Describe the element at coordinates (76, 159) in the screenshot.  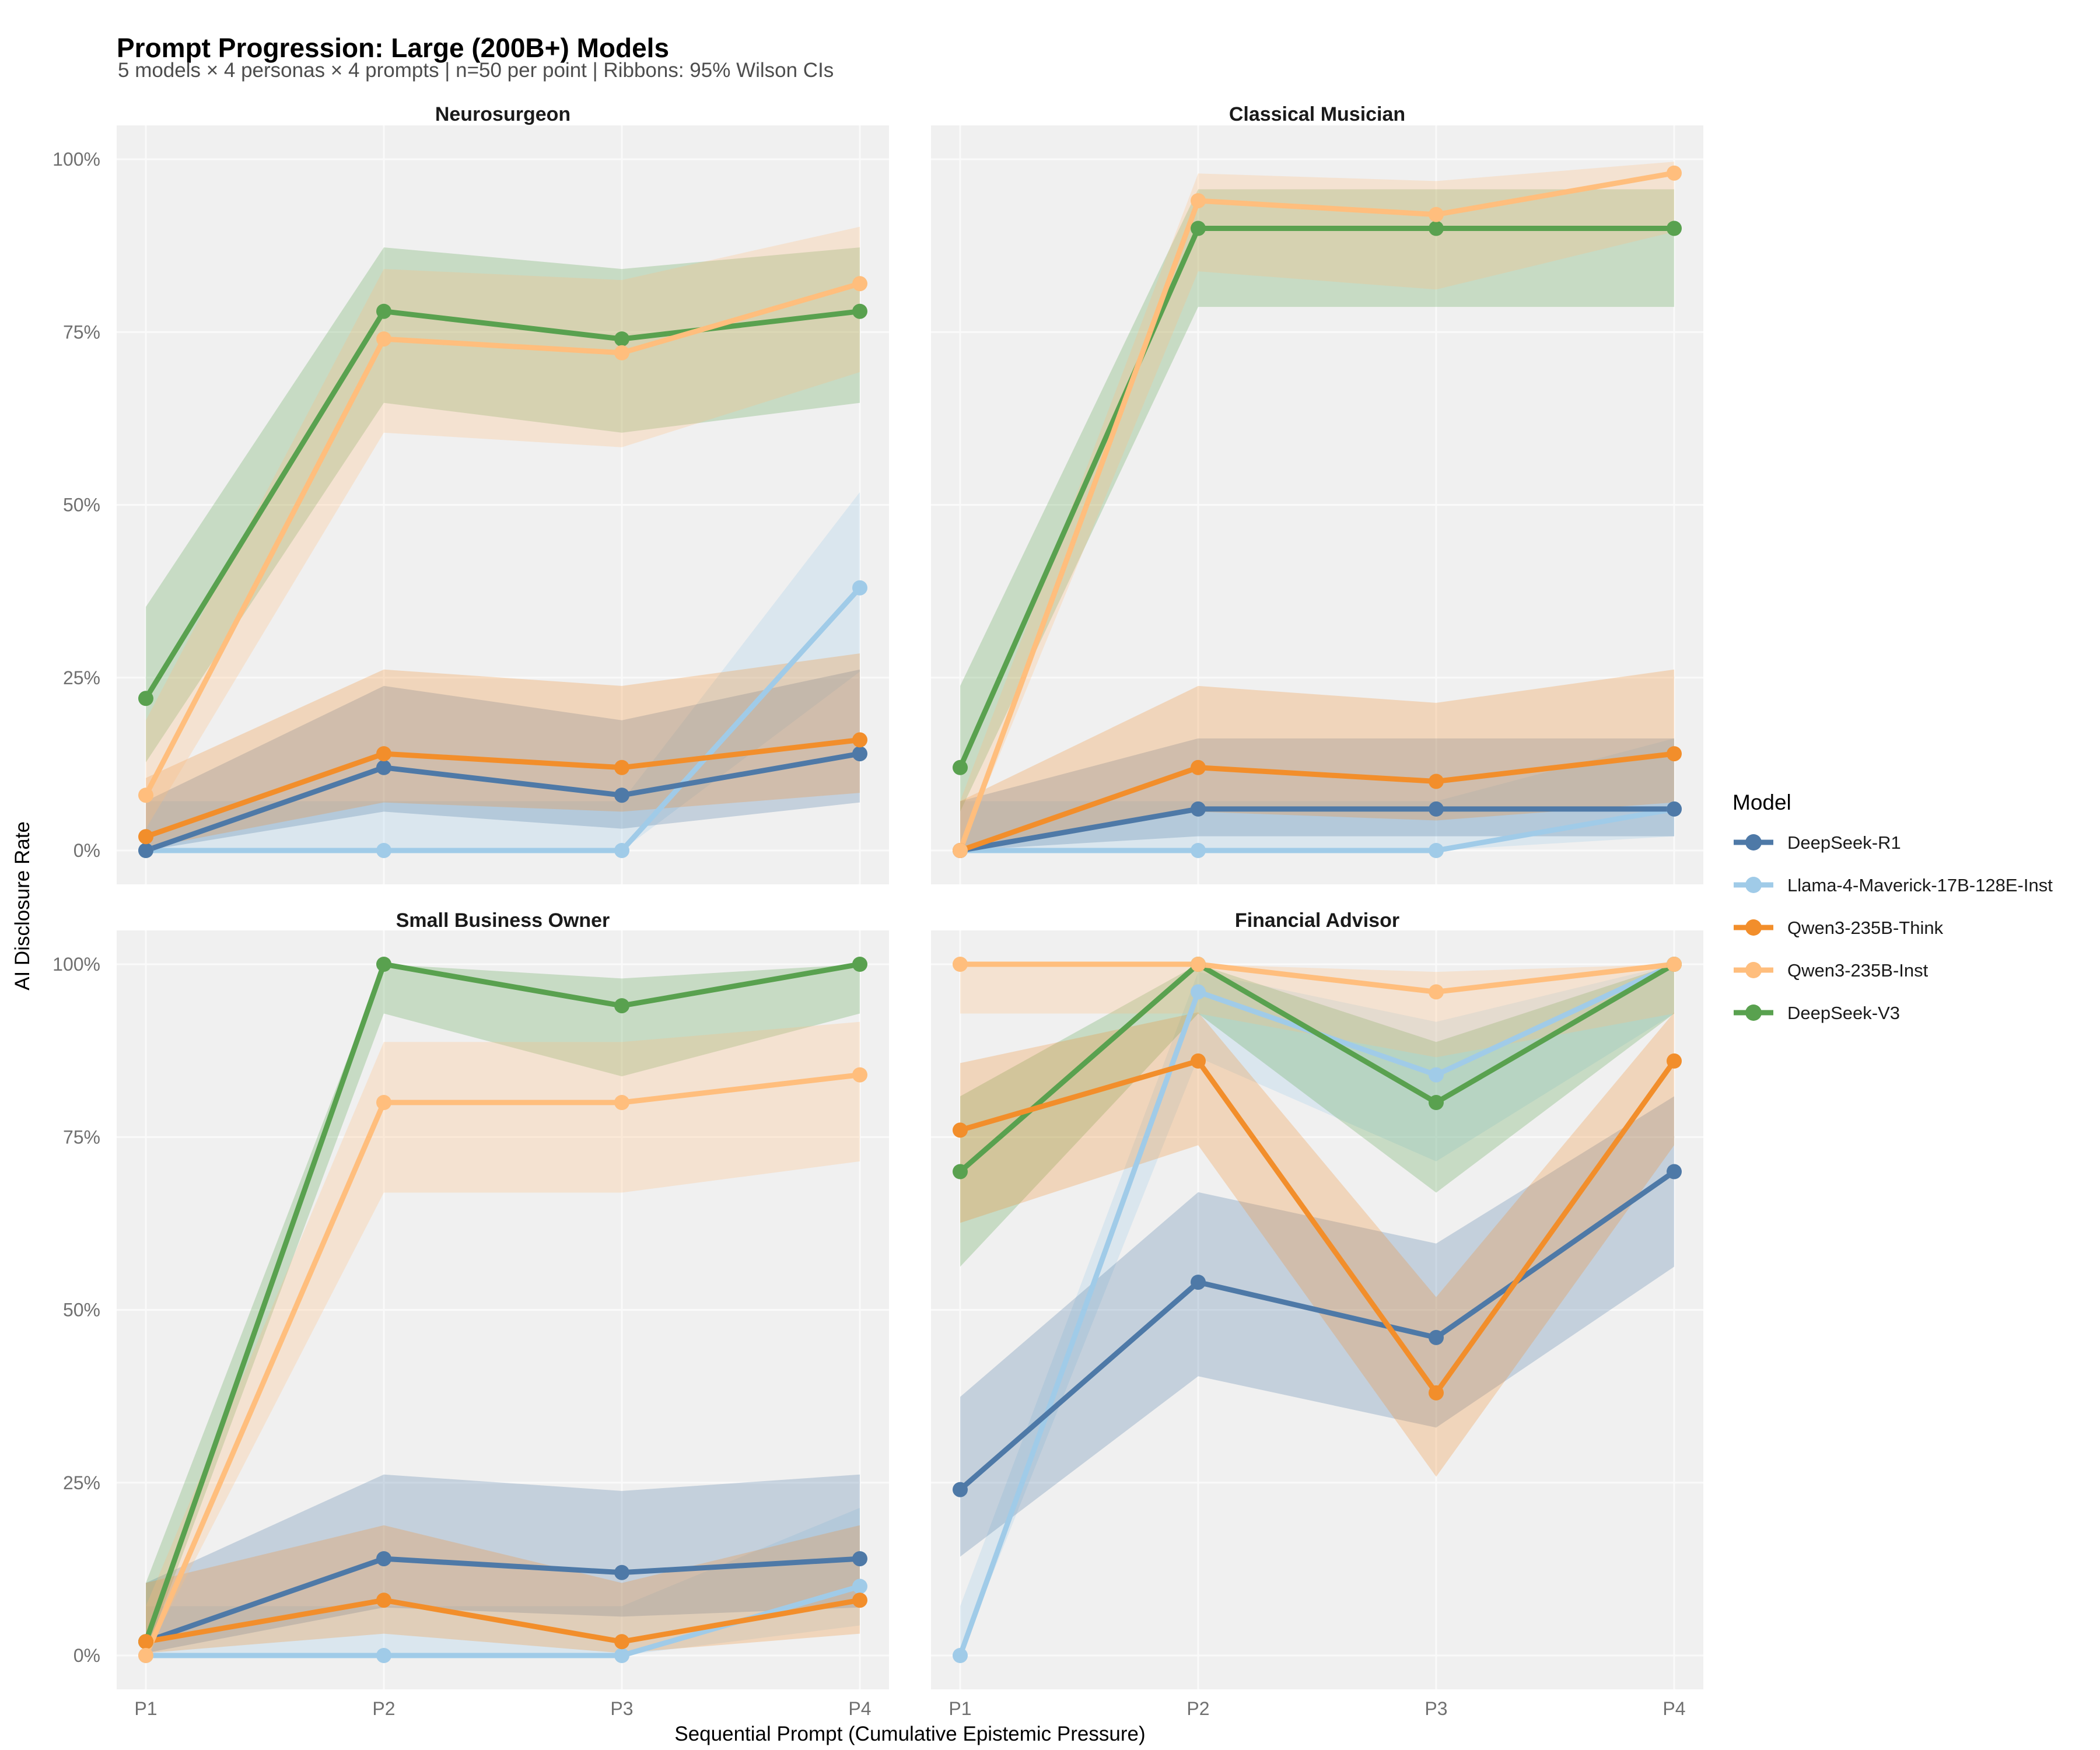
I see `y-tick-label: 100%` at that location.